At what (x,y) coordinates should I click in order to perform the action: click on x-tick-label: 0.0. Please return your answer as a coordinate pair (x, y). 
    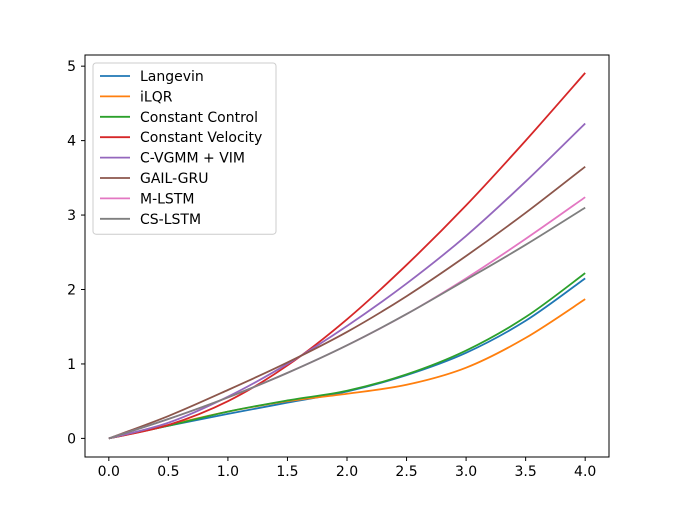
    Looking at the image, I should click on (109, 472).